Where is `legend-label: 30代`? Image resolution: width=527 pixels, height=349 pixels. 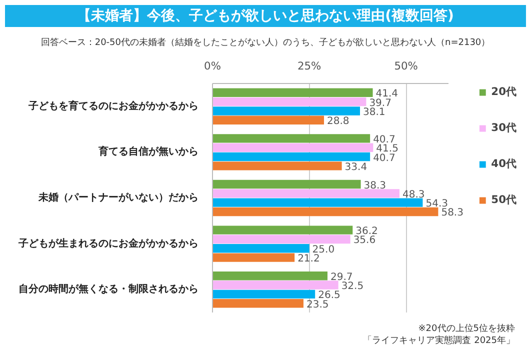
legend-label: 30代 is located at coordinates (504, 128).